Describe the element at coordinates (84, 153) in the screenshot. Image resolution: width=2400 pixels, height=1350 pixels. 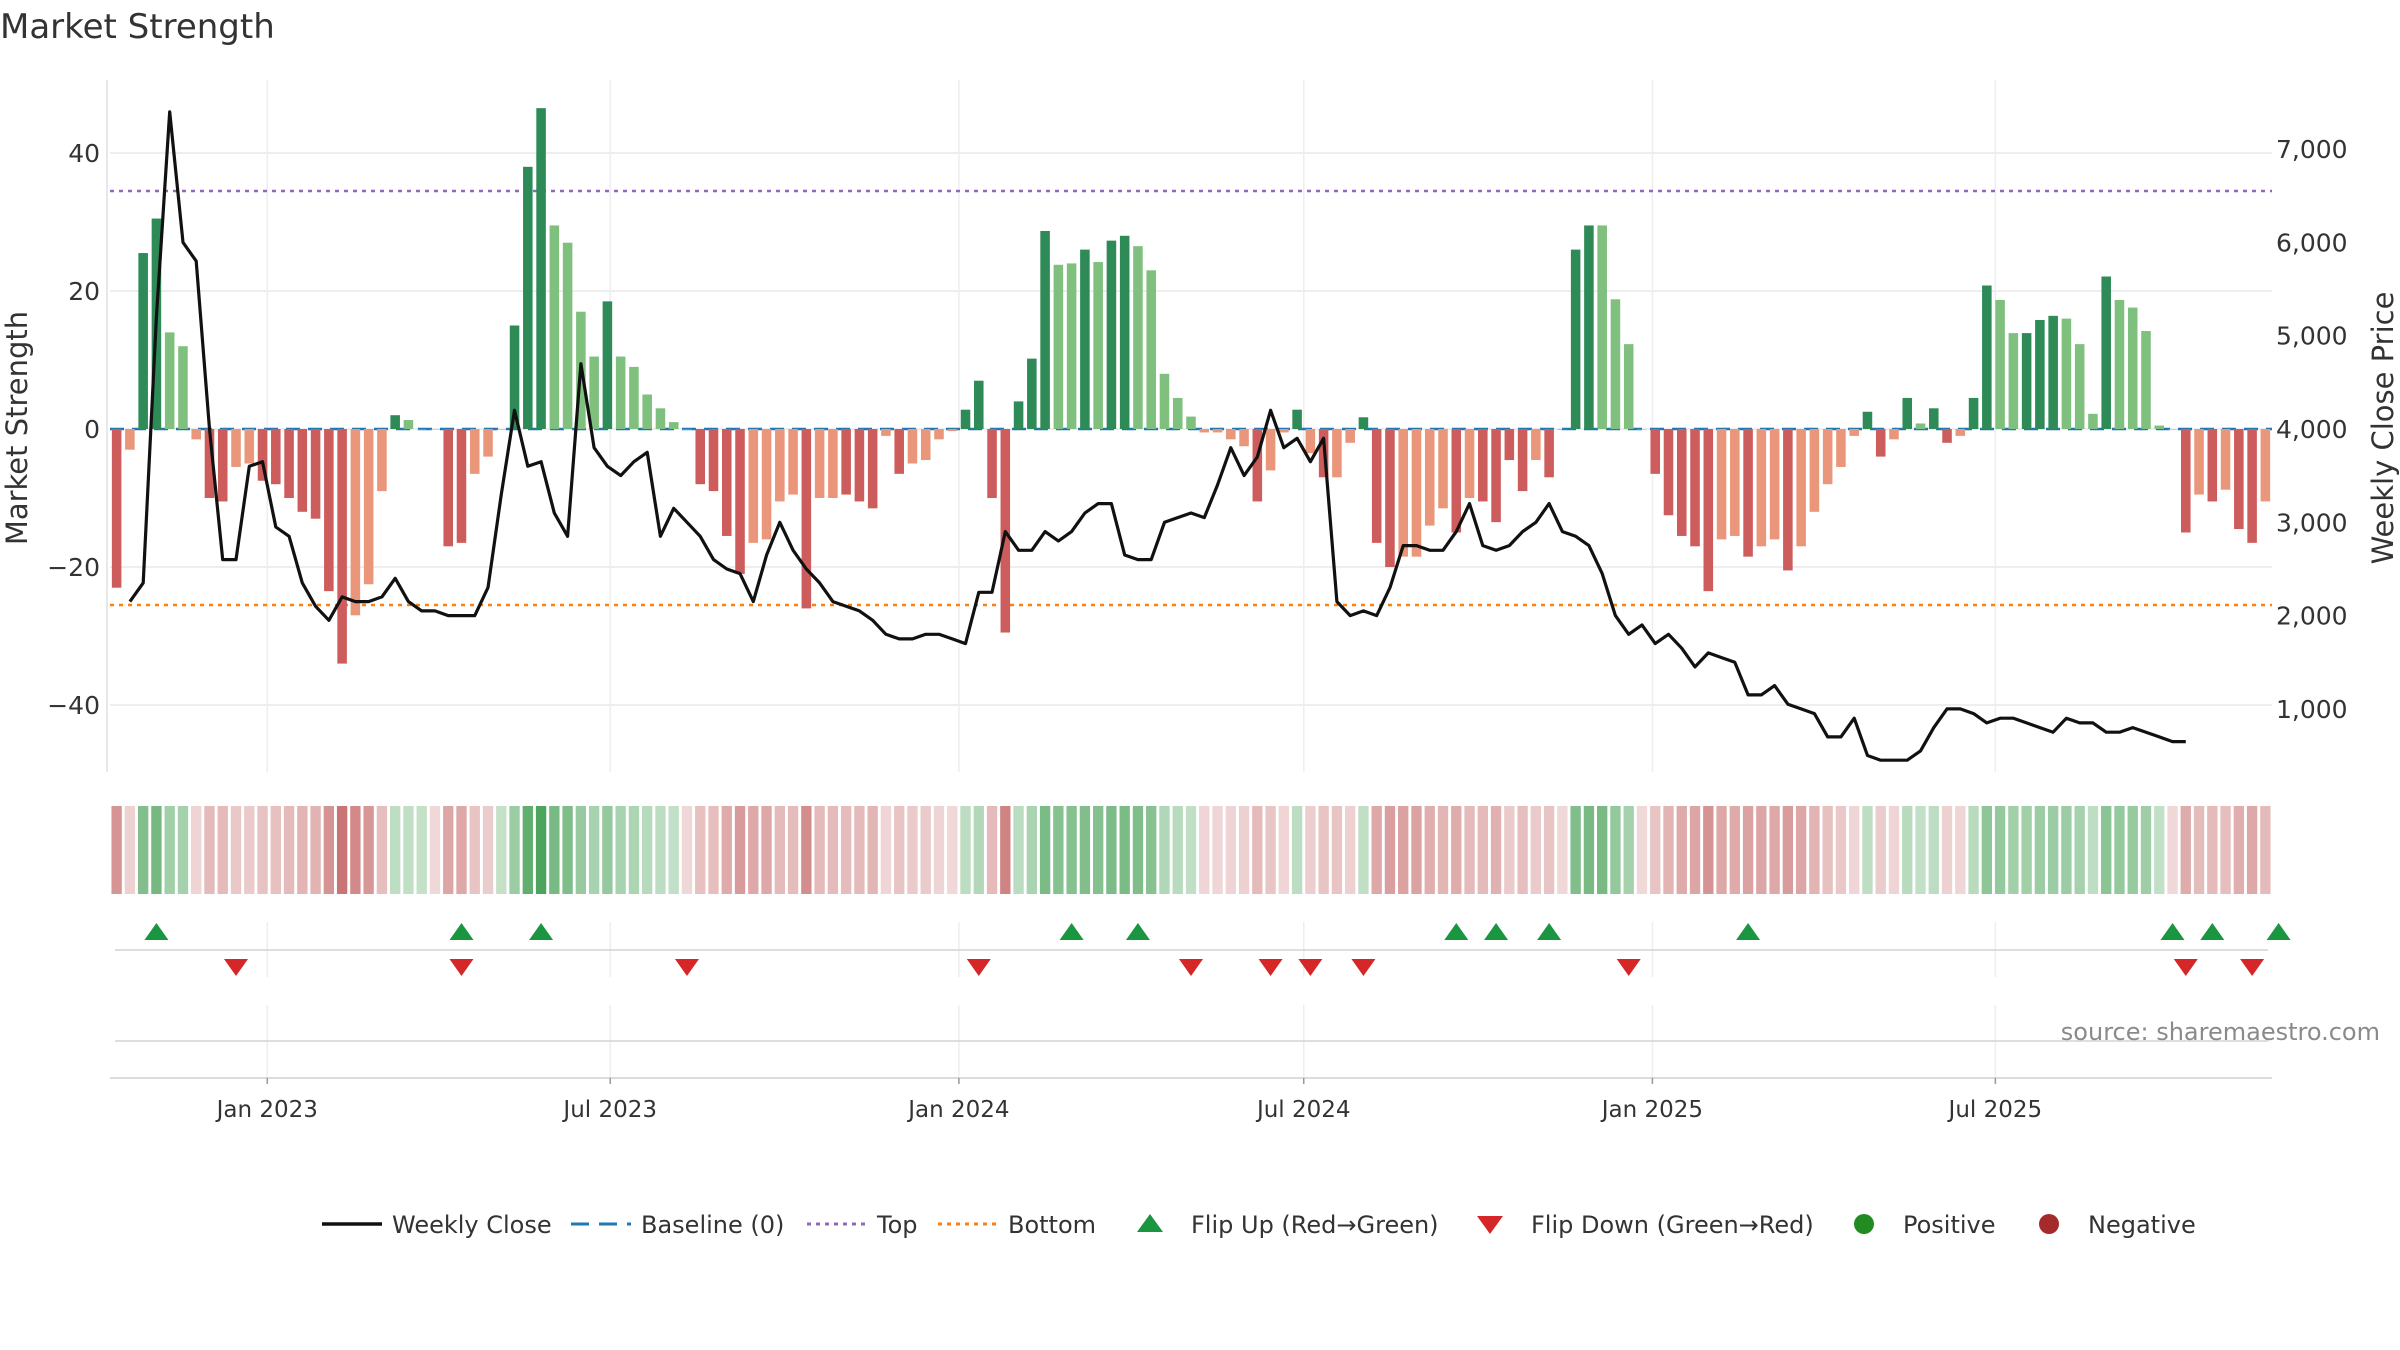
I see `y-tick-label: 40` at that location.